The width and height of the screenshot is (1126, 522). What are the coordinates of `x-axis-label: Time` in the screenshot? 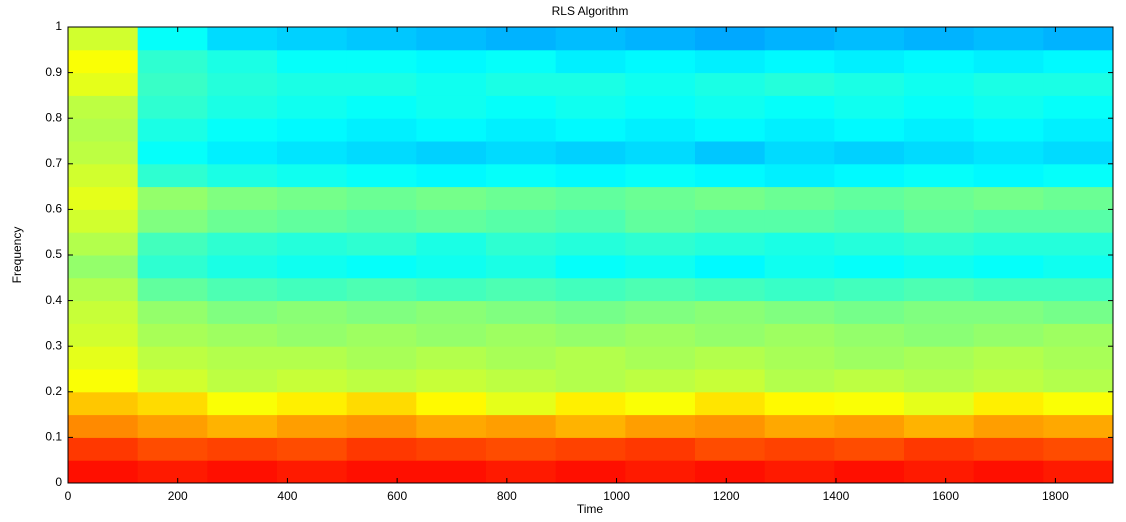 It's located at (590, 509).